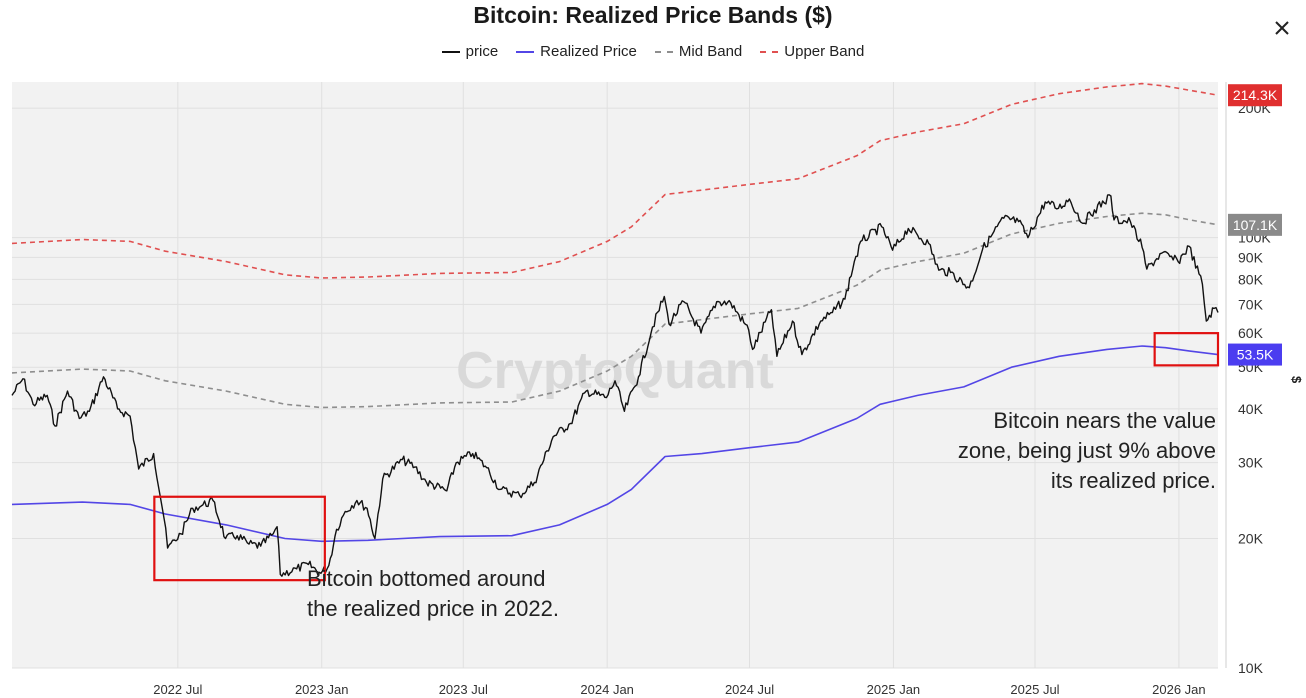  I want to click on value-label-text-mid-band: 107.1K, so click(1255, 225).